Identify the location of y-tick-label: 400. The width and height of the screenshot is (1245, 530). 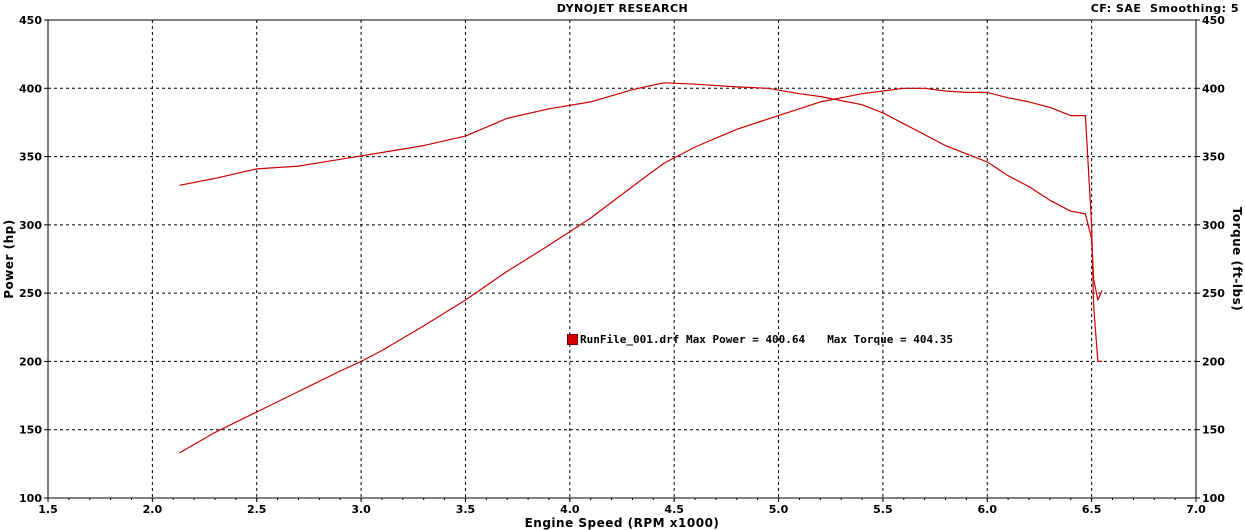
(30, 88).